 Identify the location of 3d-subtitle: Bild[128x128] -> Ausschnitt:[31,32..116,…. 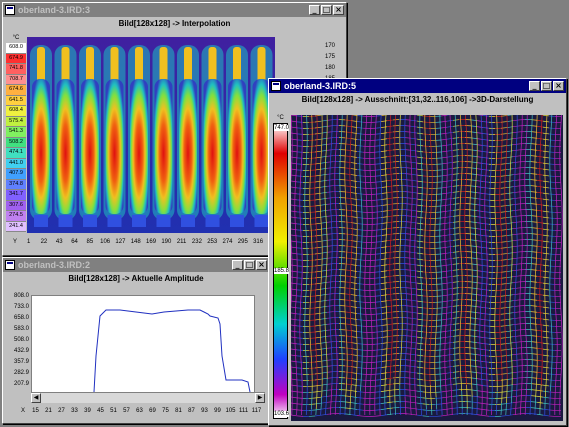
(417, 99).